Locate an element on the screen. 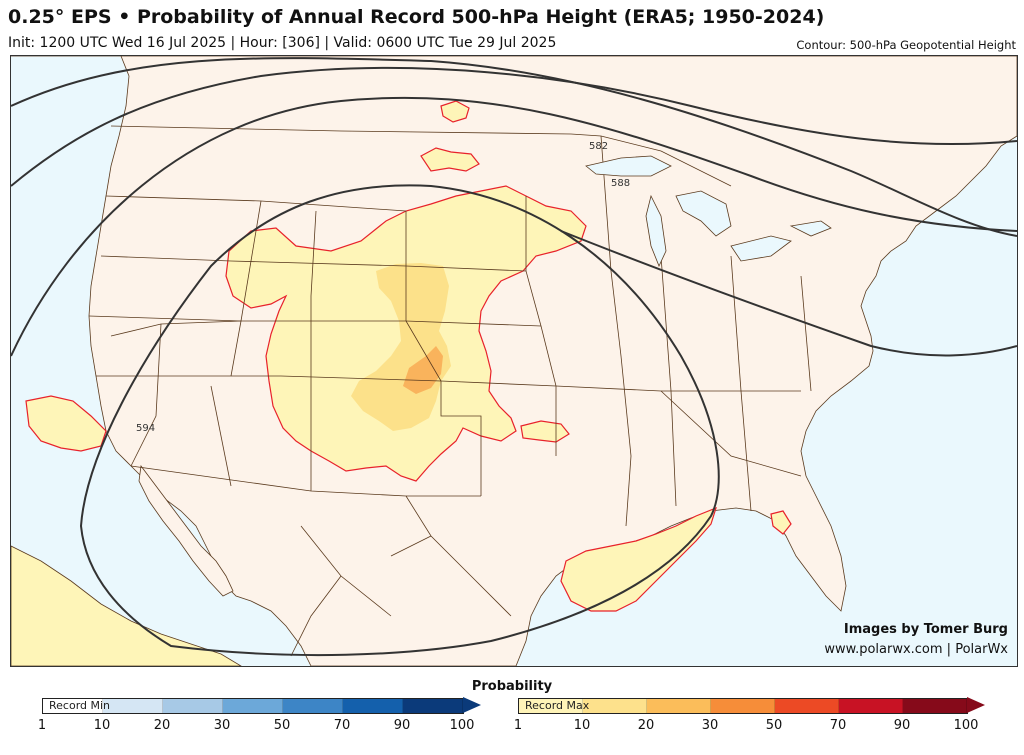  colorbar-max-label: Record Max is located at coordinates (557, 705).